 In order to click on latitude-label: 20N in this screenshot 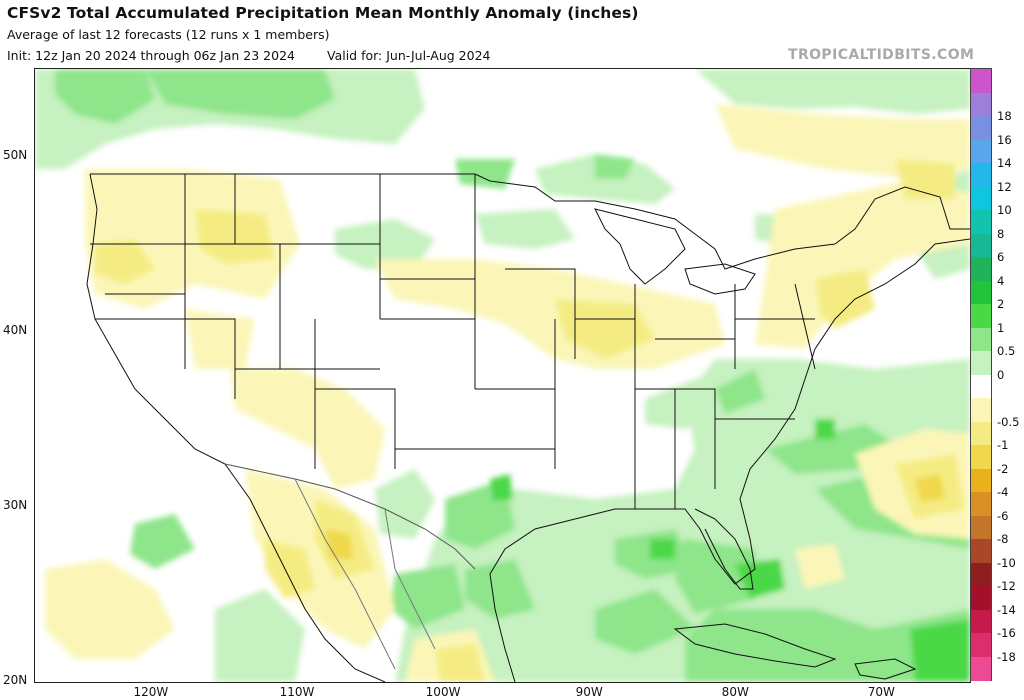, I will do `click(15, 680)`.